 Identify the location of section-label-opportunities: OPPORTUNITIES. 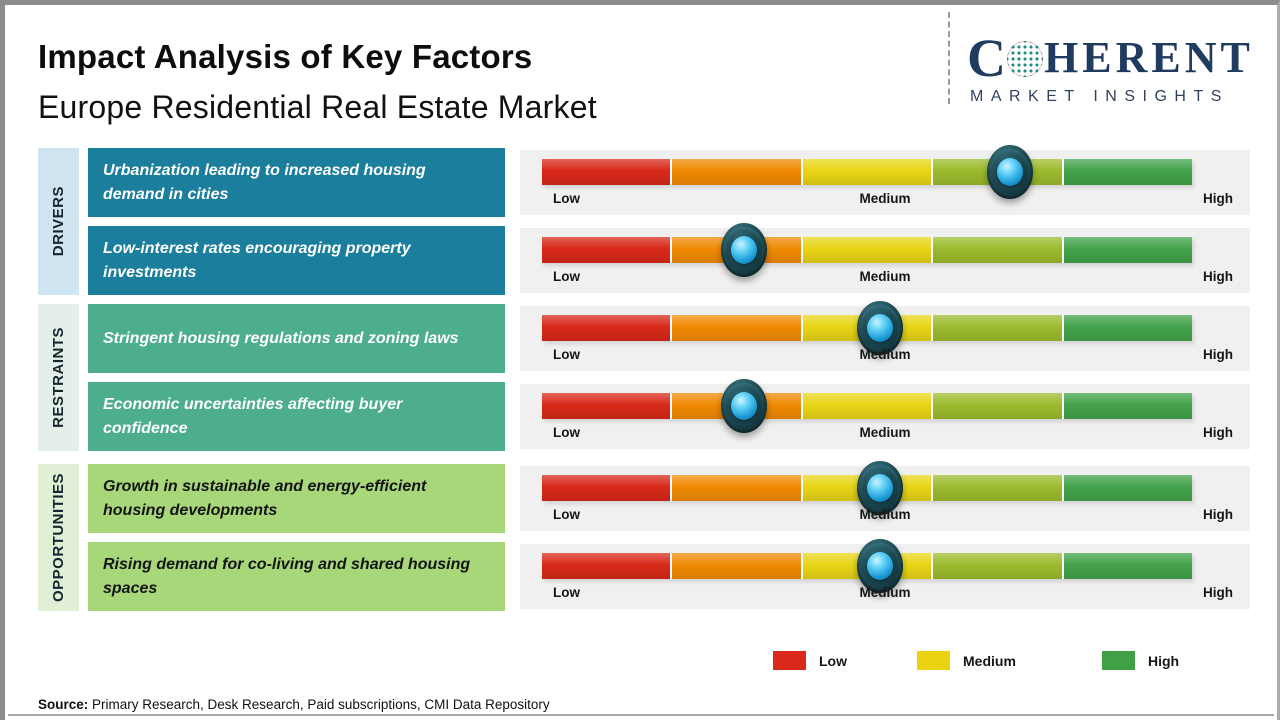
(58, 537).